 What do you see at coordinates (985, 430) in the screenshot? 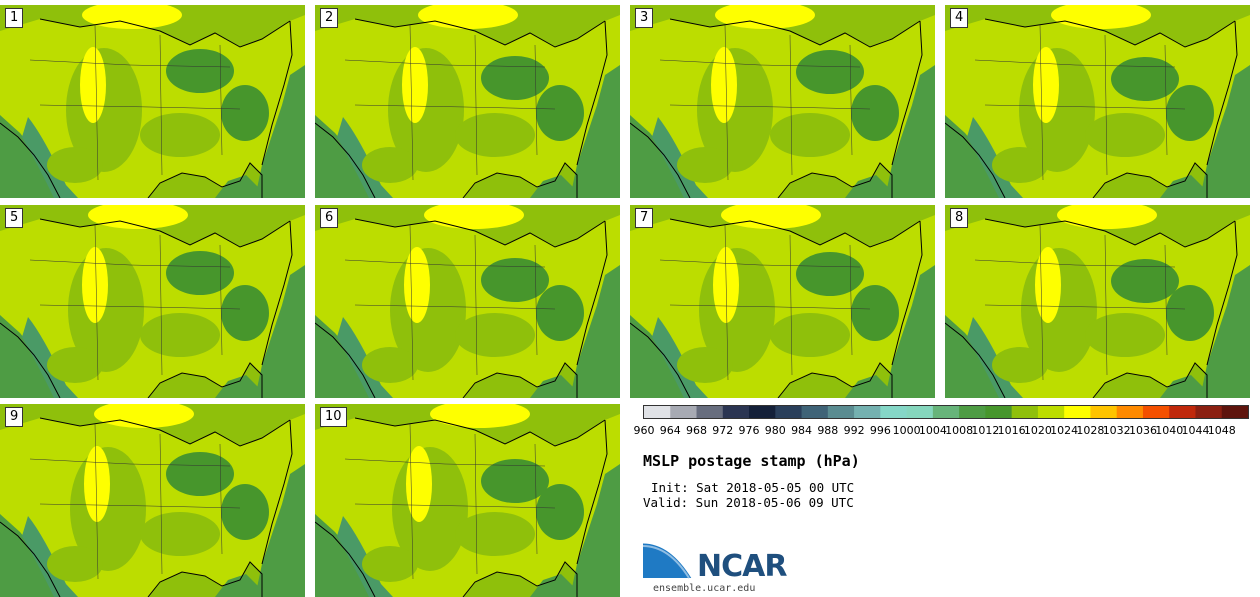
I see `colorbar-tick-label: 1012` at bounding box center [985, 430].